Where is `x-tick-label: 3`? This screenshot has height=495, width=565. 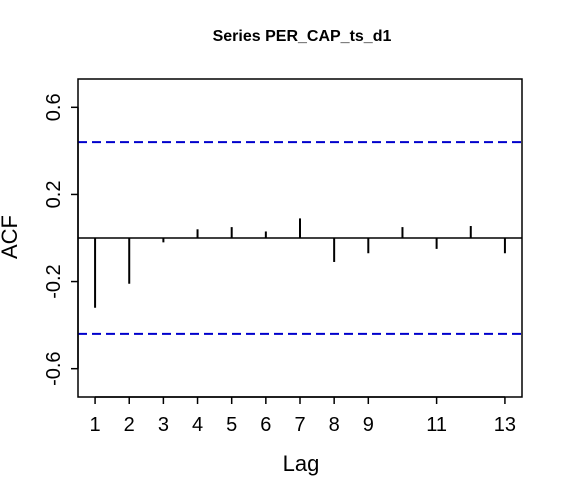 x-tick-label: 3 is located at coordinates (163, 425).